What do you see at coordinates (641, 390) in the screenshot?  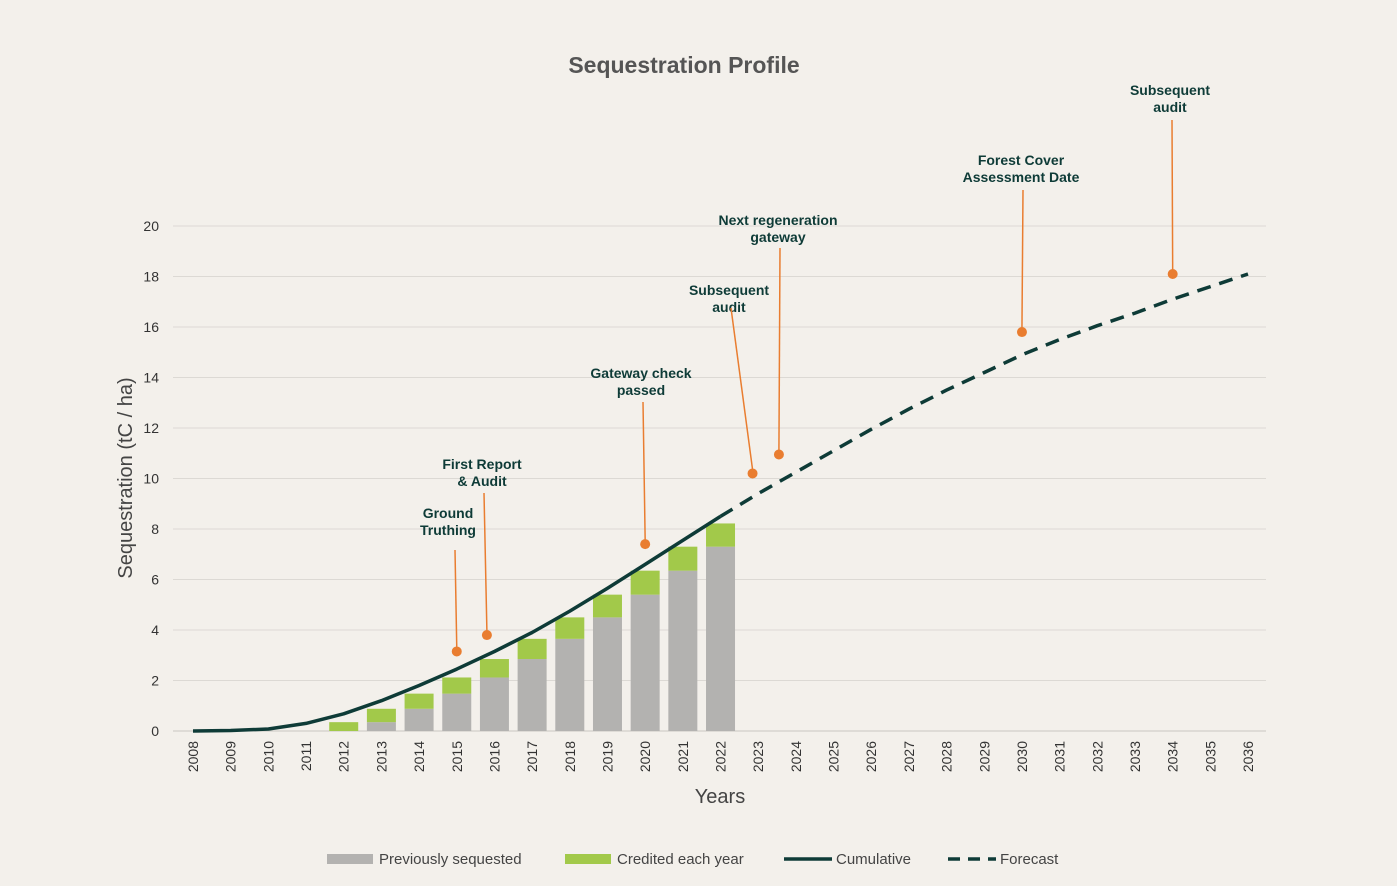 I see `annotation-label: passed` at bounding box center [641, 390].